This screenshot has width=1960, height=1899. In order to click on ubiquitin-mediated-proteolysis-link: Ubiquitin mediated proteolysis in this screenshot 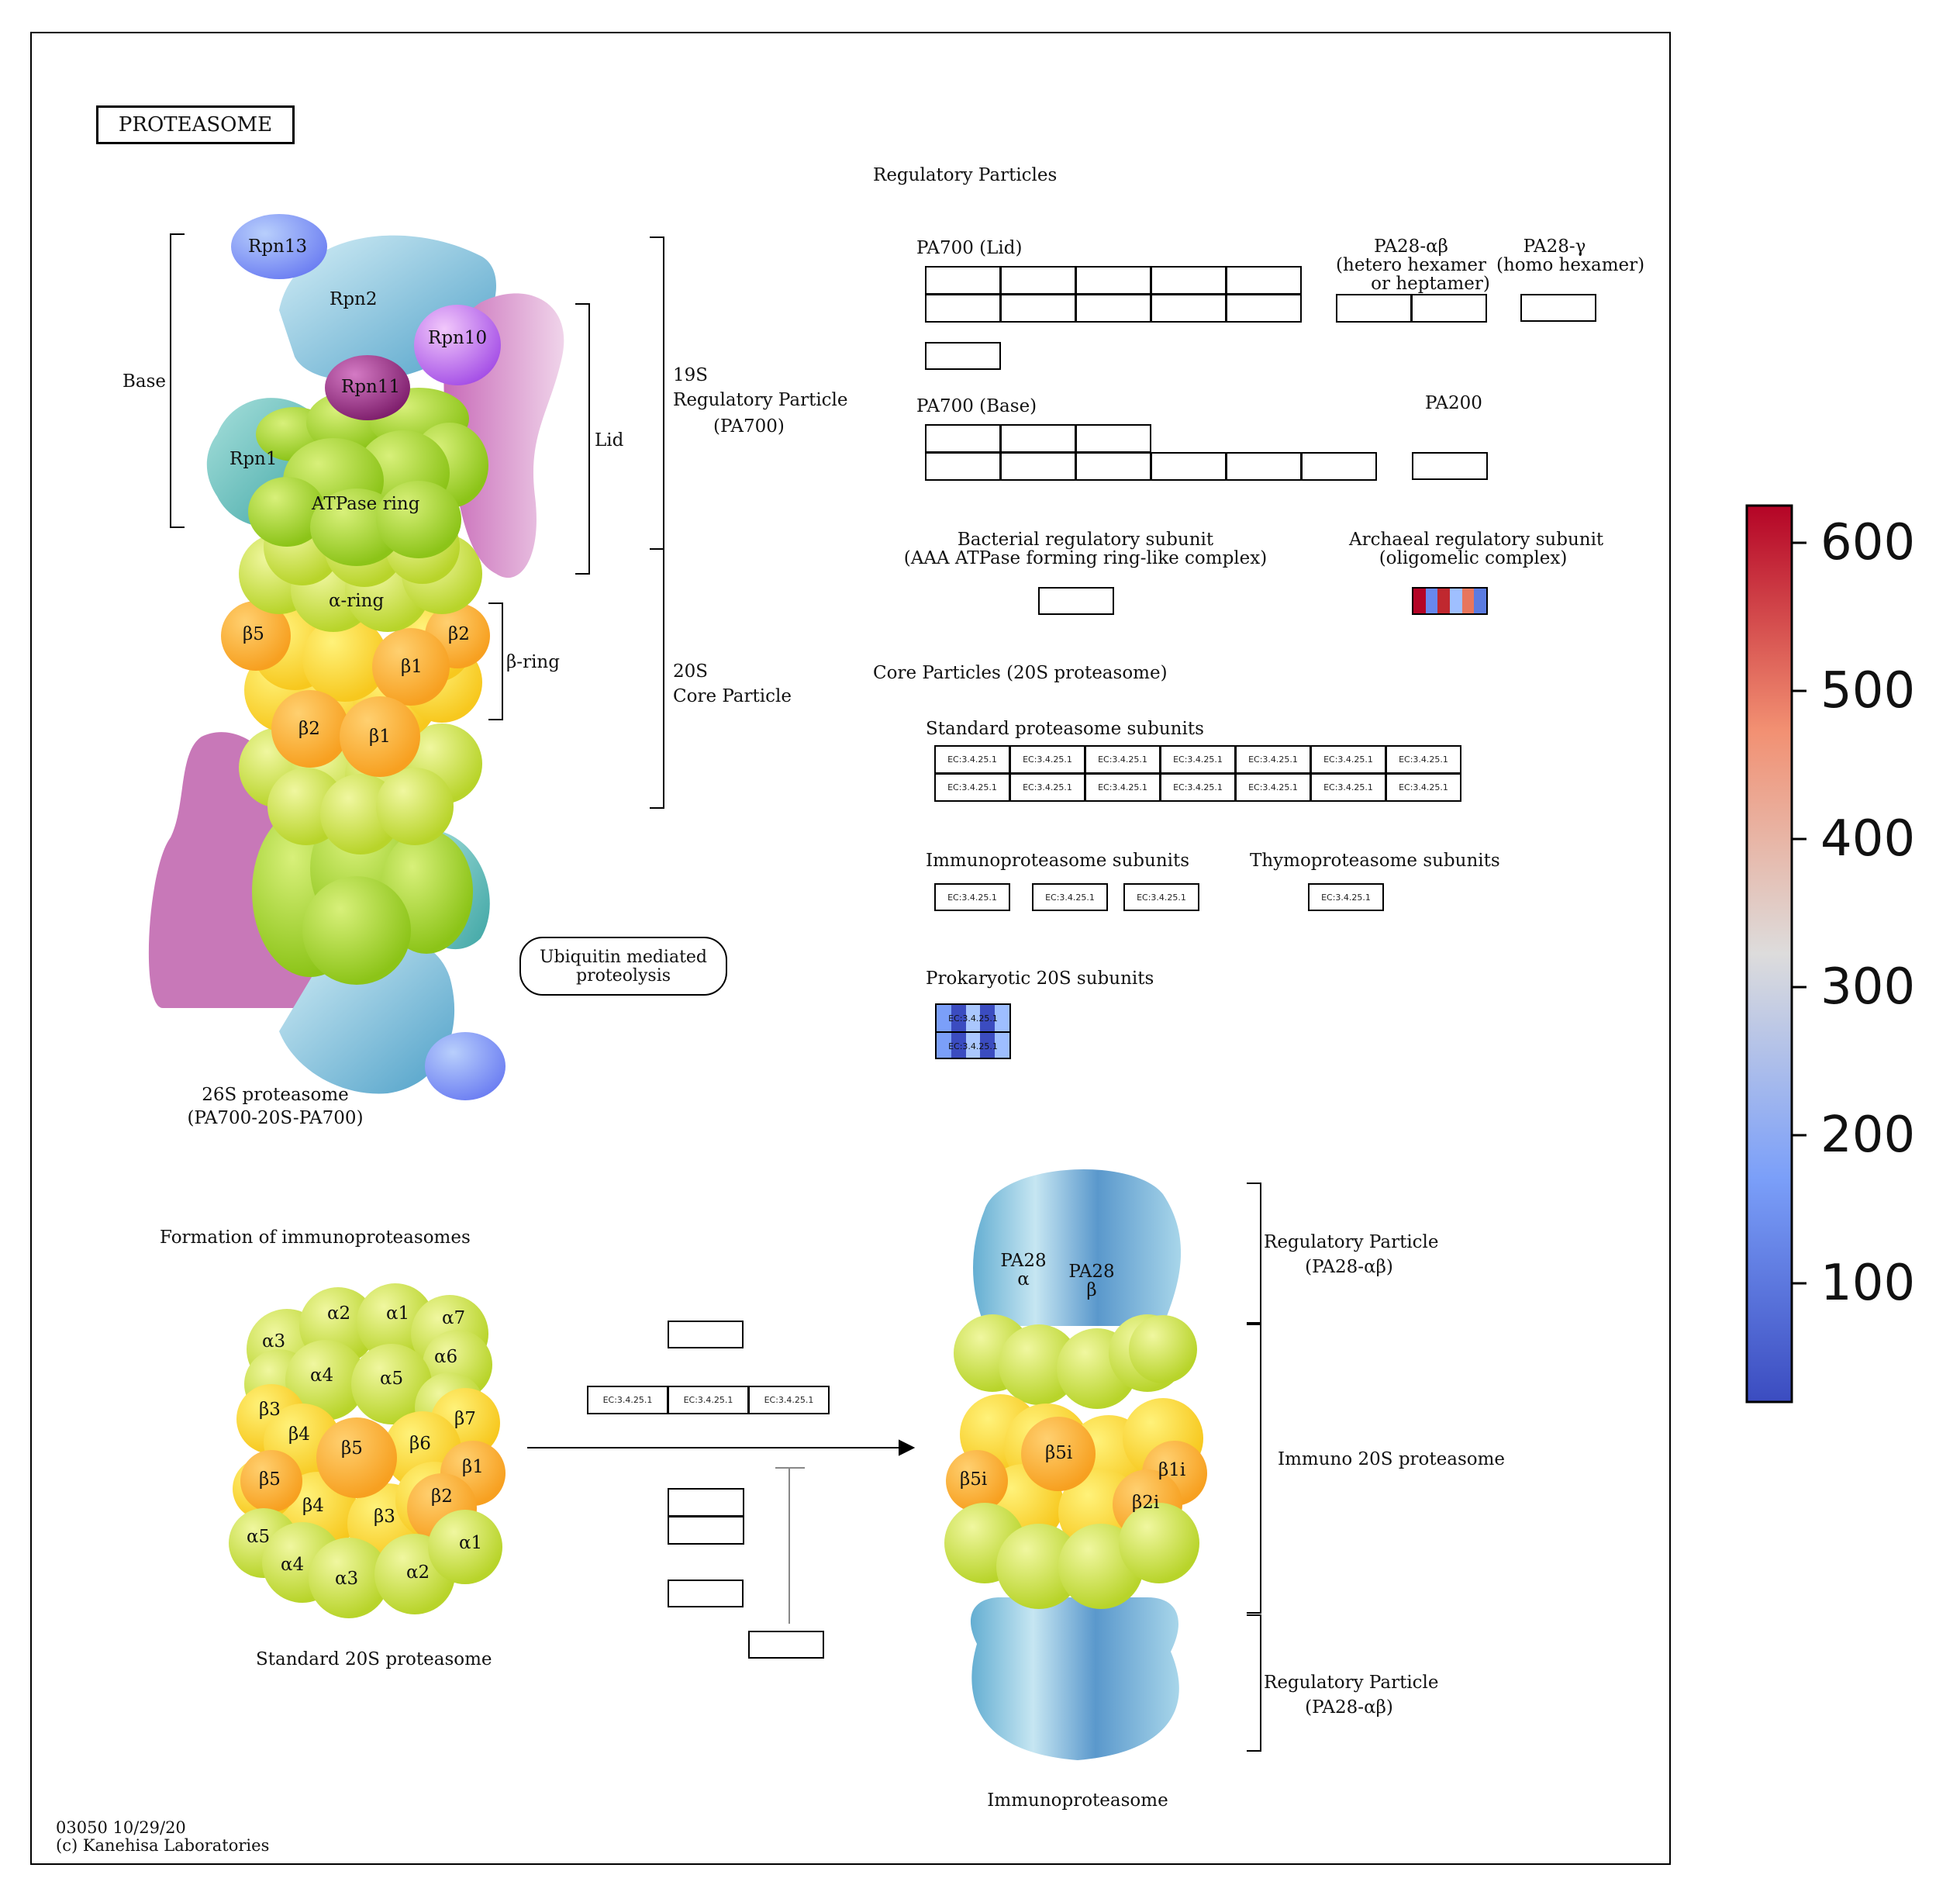, I will do `click(623, 967)`.